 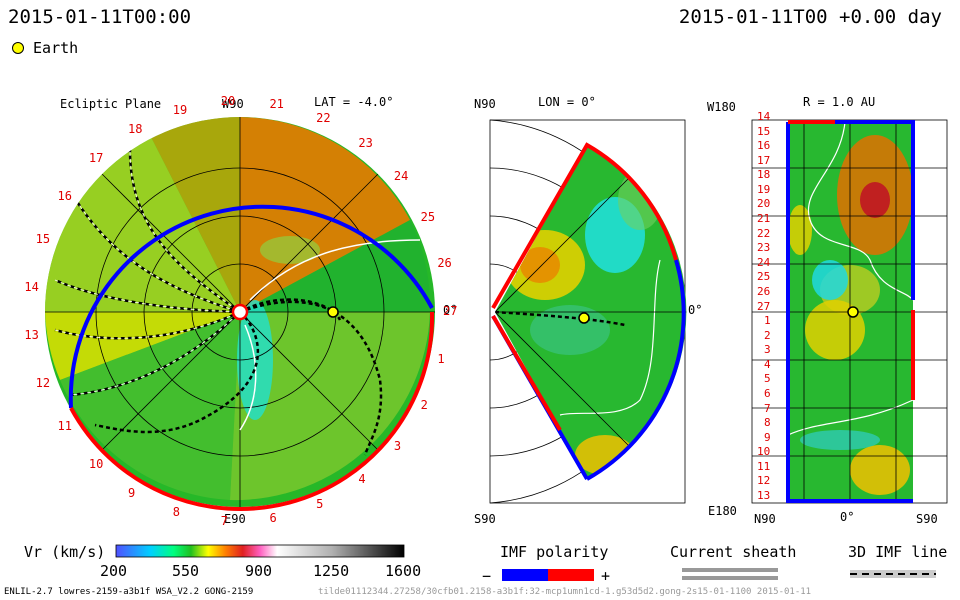 What do you see at coordinates (365, 142) in the screenshot?
I see `ecliptic-rim-label-23: 23` at bounding box center [365, 142].